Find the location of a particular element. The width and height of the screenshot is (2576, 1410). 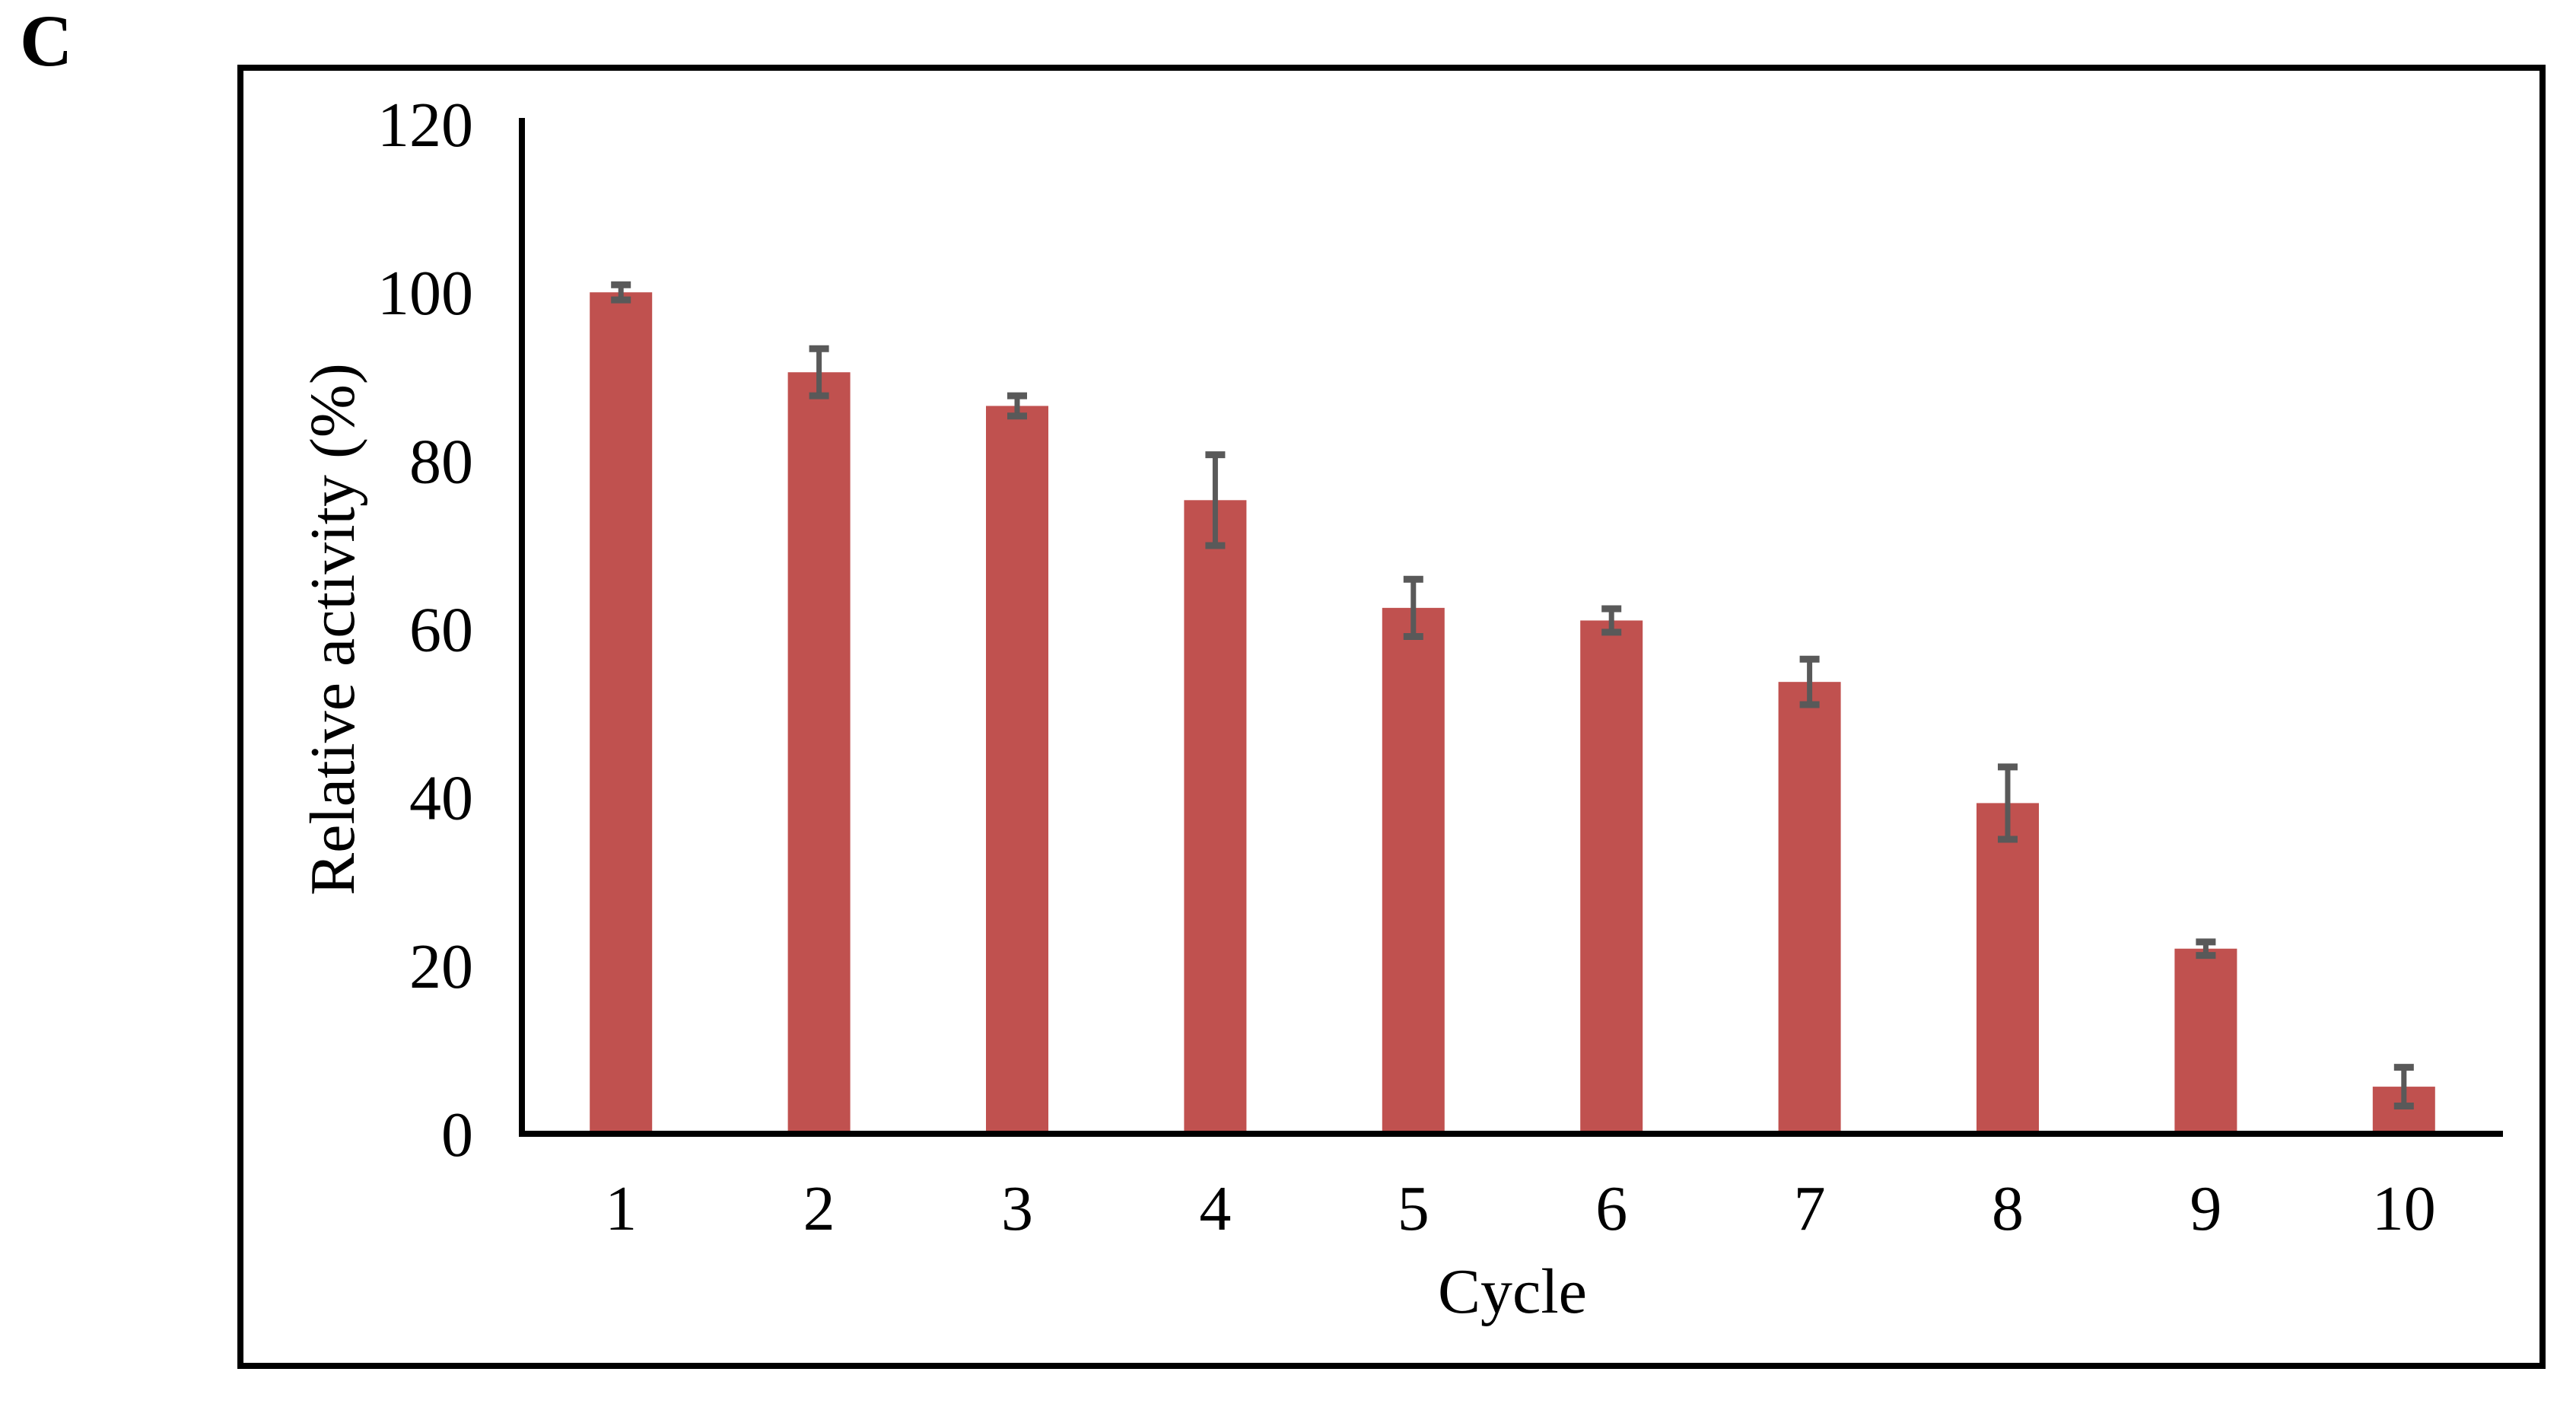

x-tick-label-6: 6 is located at coordinates (1611, 1208).